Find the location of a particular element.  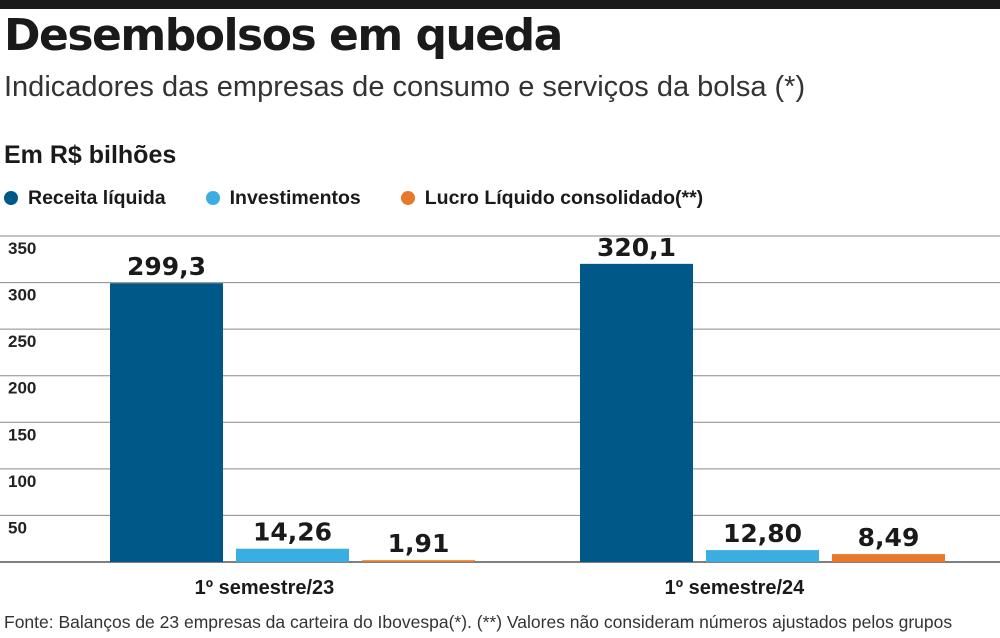

legend-item-investimentos: Investimentos is located at coordinates (283, 198).